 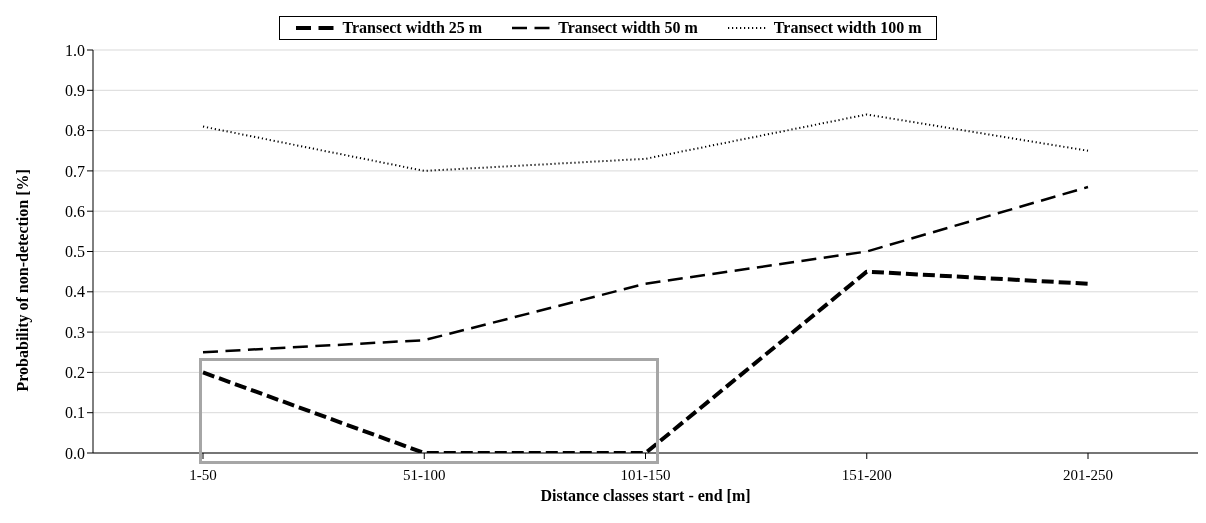 What do you see at coordinates (75, 90) in the screenshot?
I see `y-tick-label: 0.9` at bounding box center [75, 90].